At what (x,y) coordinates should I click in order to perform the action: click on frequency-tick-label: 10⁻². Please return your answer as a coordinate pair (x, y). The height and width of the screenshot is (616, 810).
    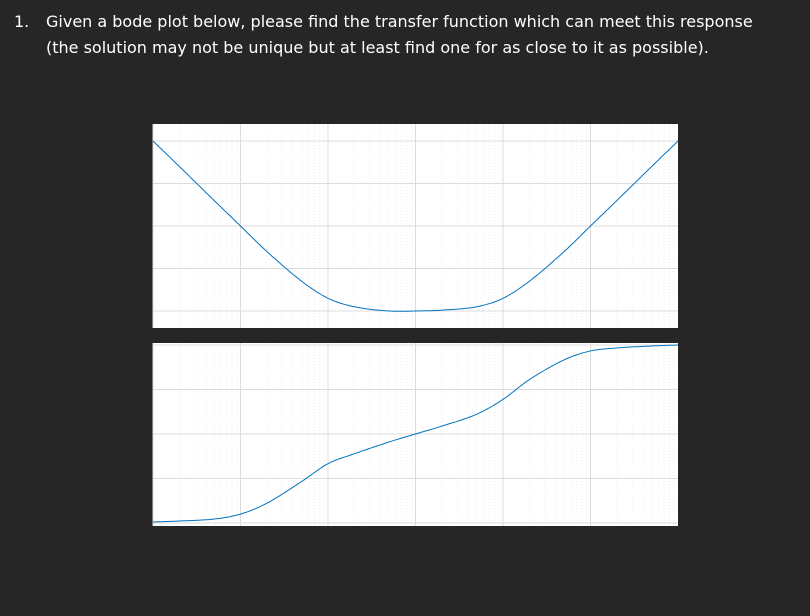
    Looking at the image, I should click on (240, 545).